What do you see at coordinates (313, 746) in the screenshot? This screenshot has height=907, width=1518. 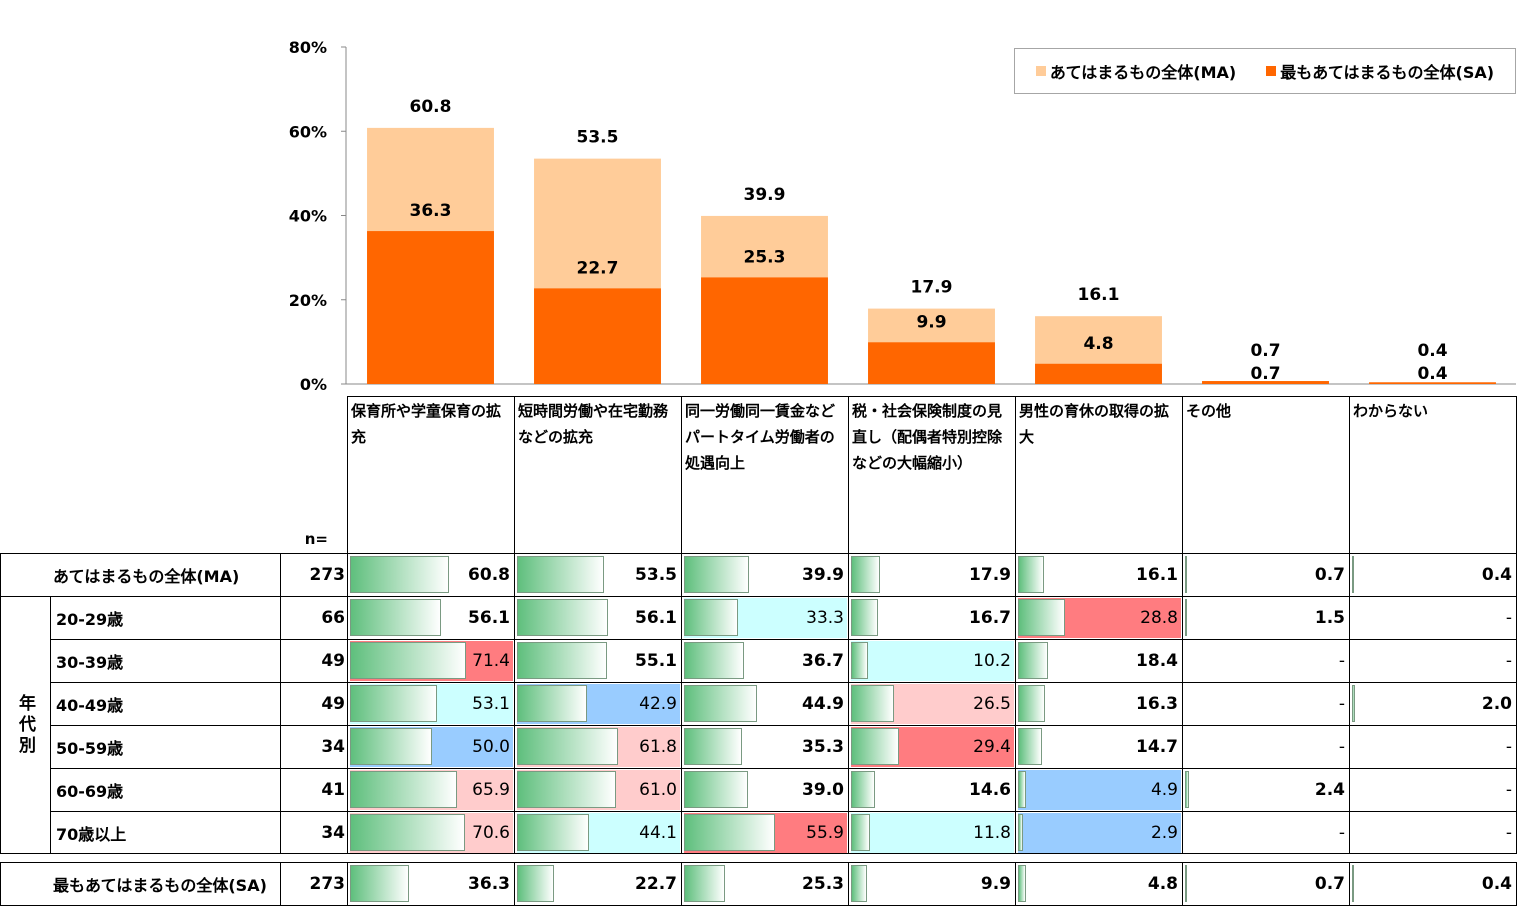 I see `row-n: 34` at bounding box center [313, 746].